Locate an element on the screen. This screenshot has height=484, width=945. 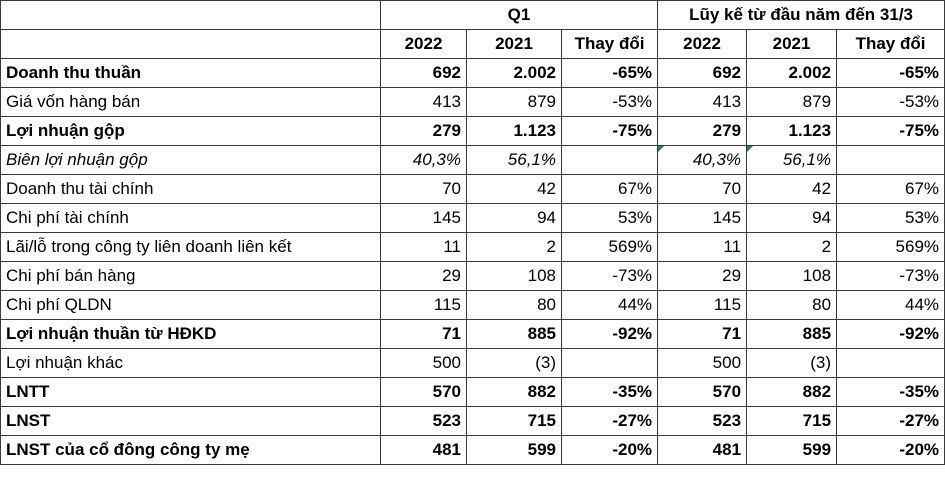
row-label: Giá vốn hàng bán is located at coordinates (190, 102).